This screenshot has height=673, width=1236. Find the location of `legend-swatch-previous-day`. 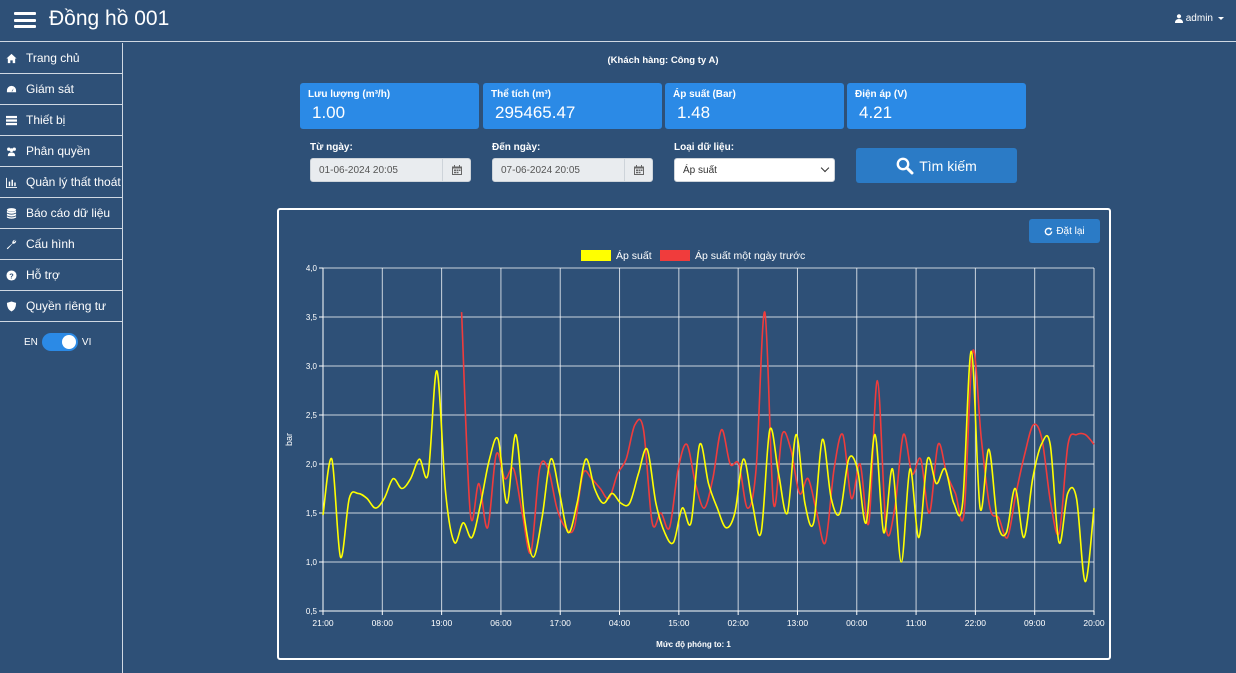

legend-swatch-previous-day is located at coordinates (675, 255).